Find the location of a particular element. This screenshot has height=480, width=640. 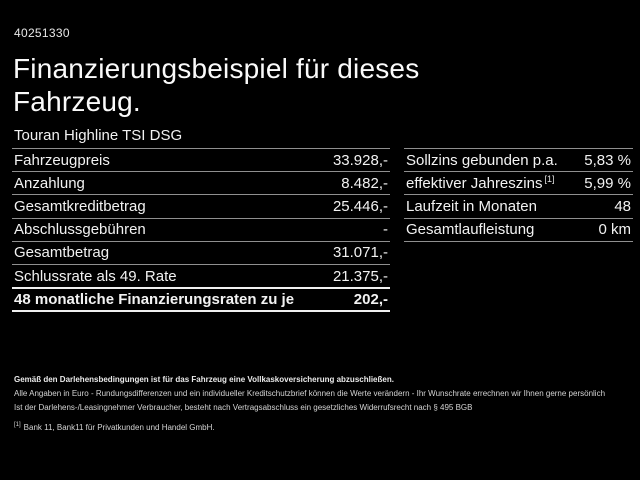

table-row-term-months: Laufzeit in Monaten 48 is located at coordinates (518, 205).